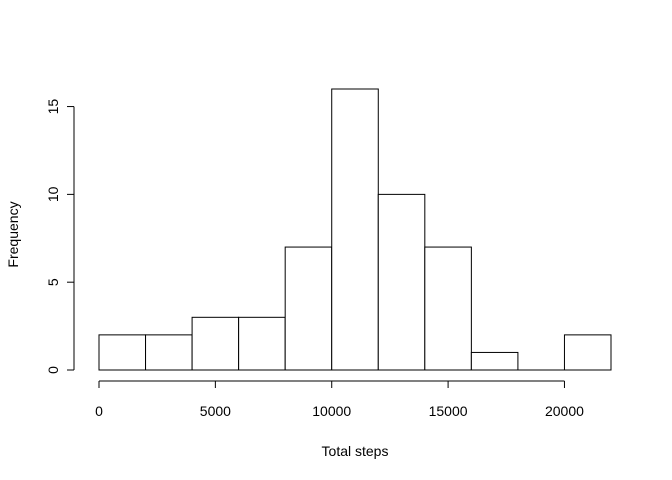 This screenshot has width=672, height=480. What do you see at coordinates (339, 399) in the screenshot?
I see `x-axis: 0 5000 10000 15000 20000` at bounding box center [339, 399].